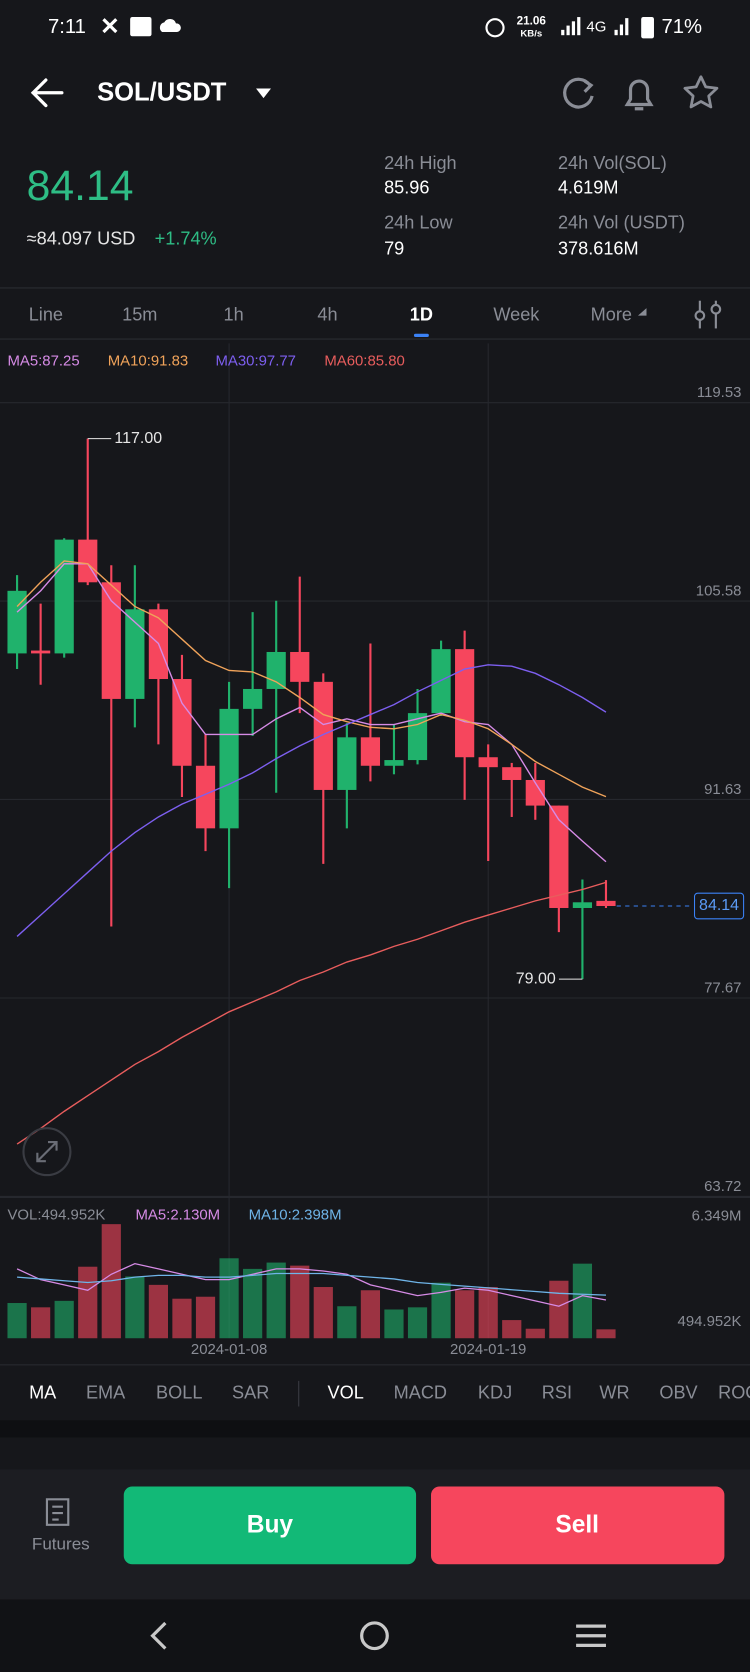 This screenshot has width=750, height=1672. I want to click on price-change: +1.74%, so click(186, 239).